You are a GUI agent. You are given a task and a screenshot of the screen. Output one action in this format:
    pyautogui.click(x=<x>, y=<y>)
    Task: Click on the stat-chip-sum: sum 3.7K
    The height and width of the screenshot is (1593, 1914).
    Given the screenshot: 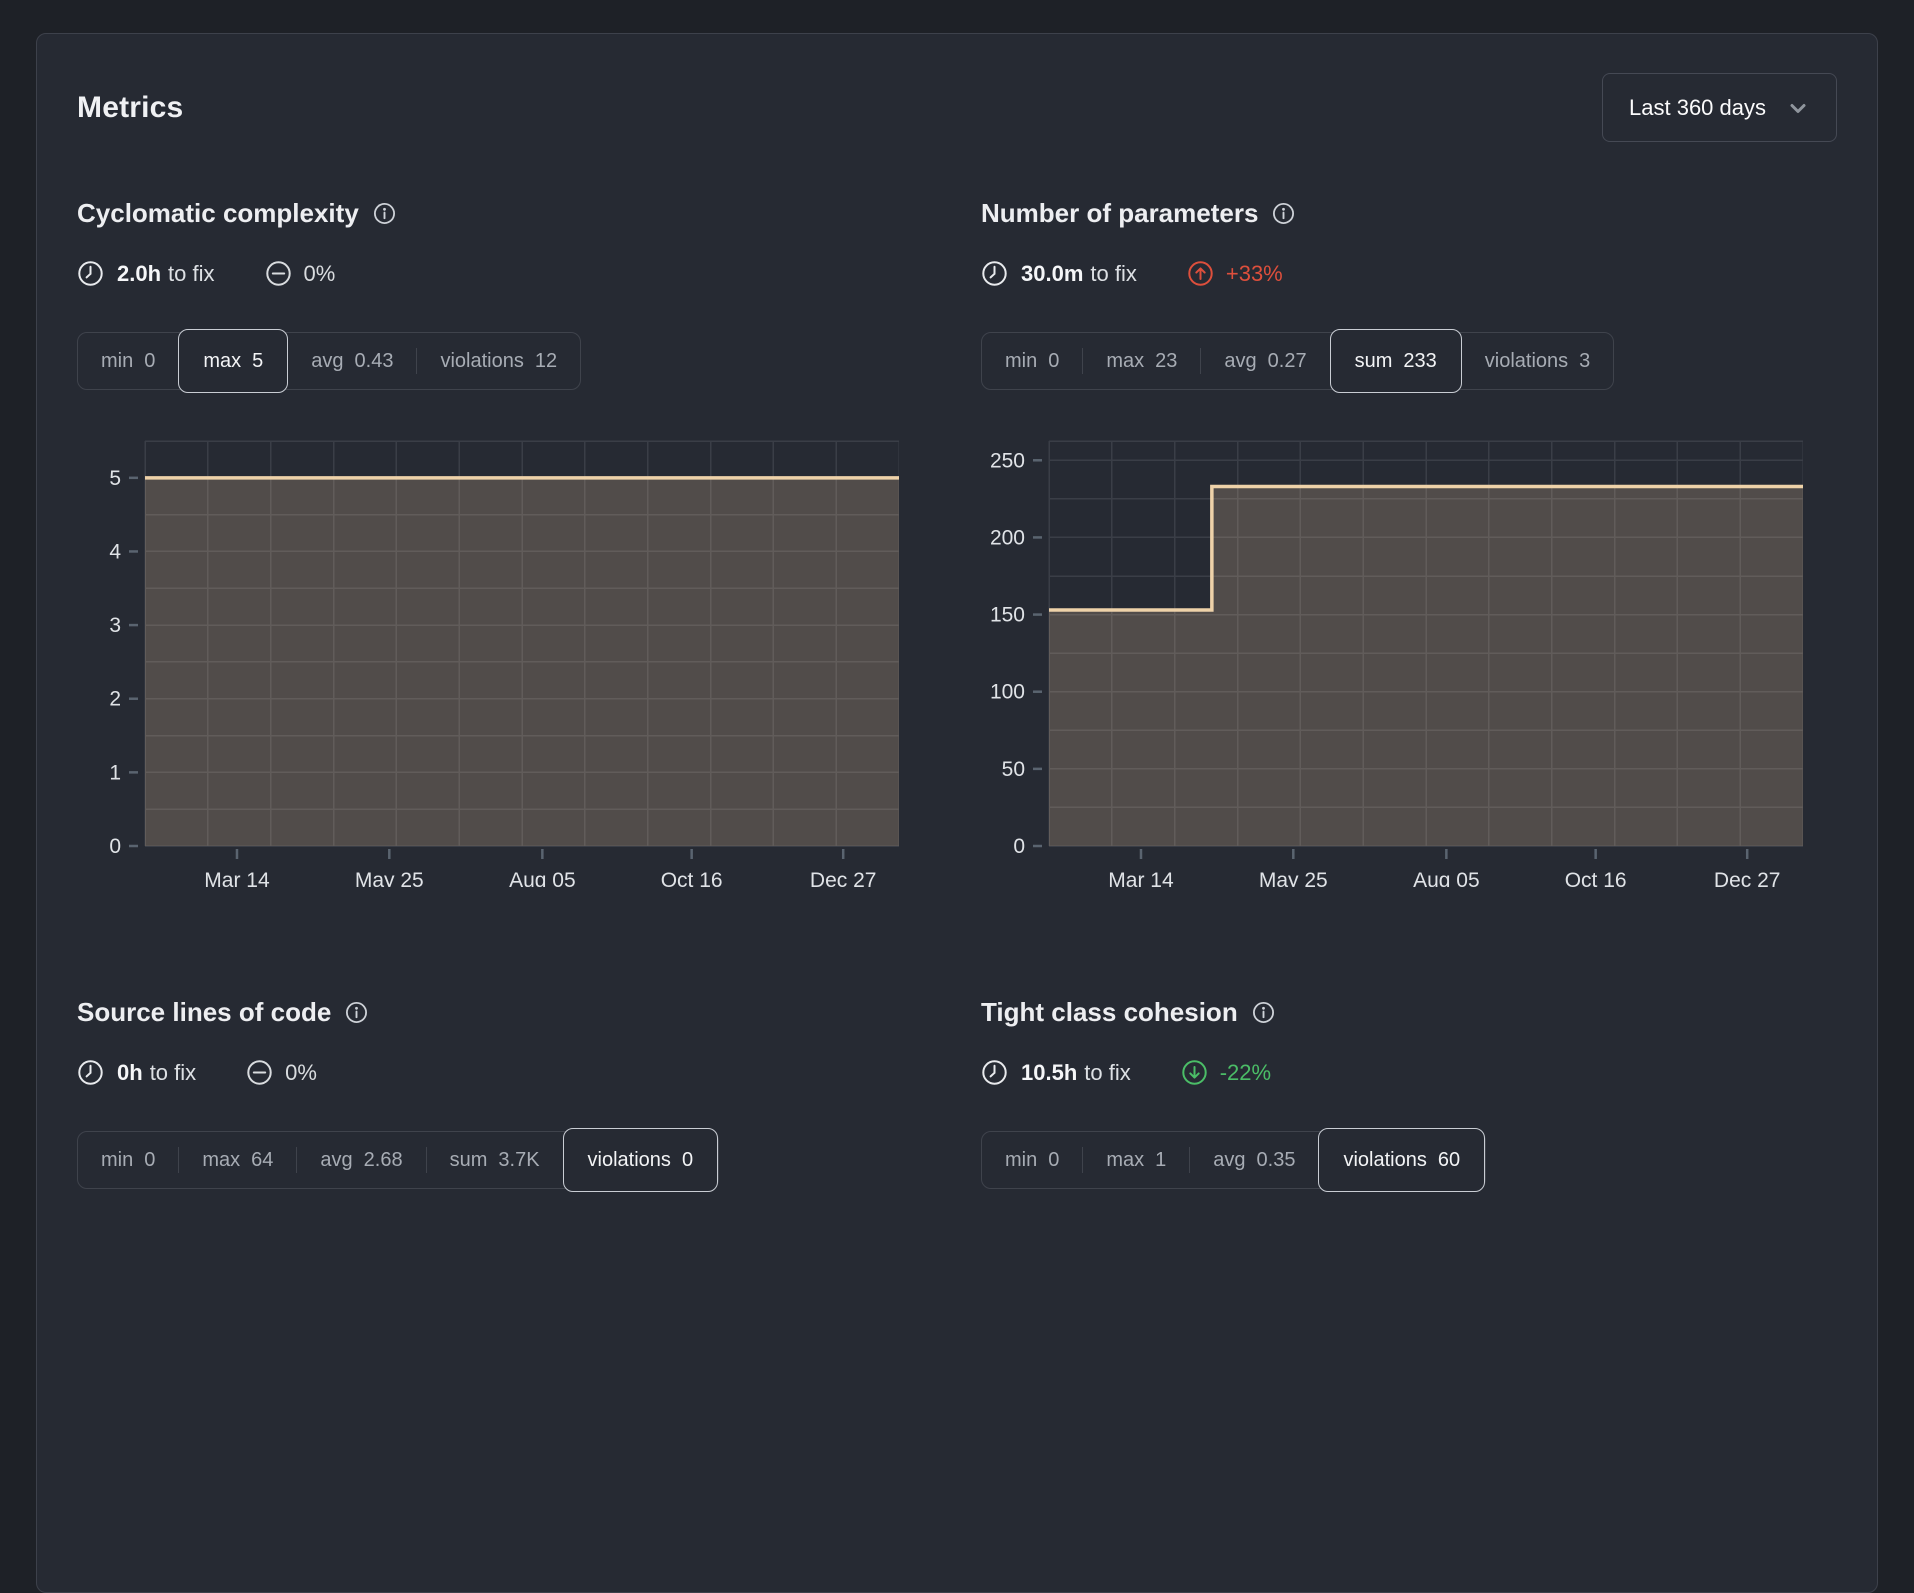 What is the action you would take?
    pyautogui.click(x=495, y=1160)
    